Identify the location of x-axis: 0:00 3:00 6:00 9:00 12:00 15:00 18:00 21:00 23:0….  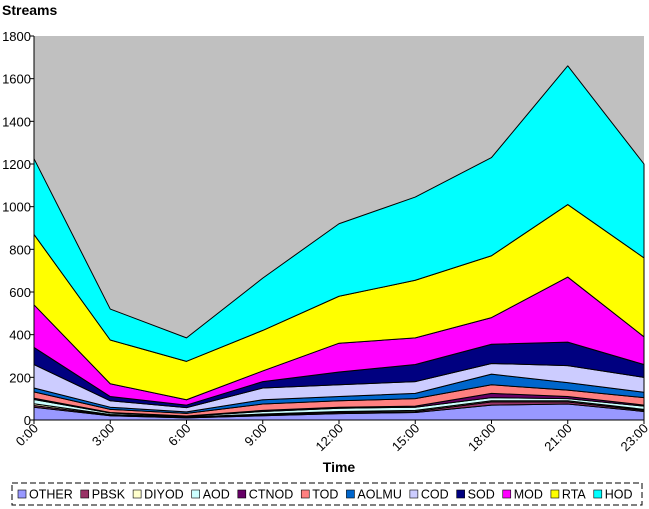
(331, 437).